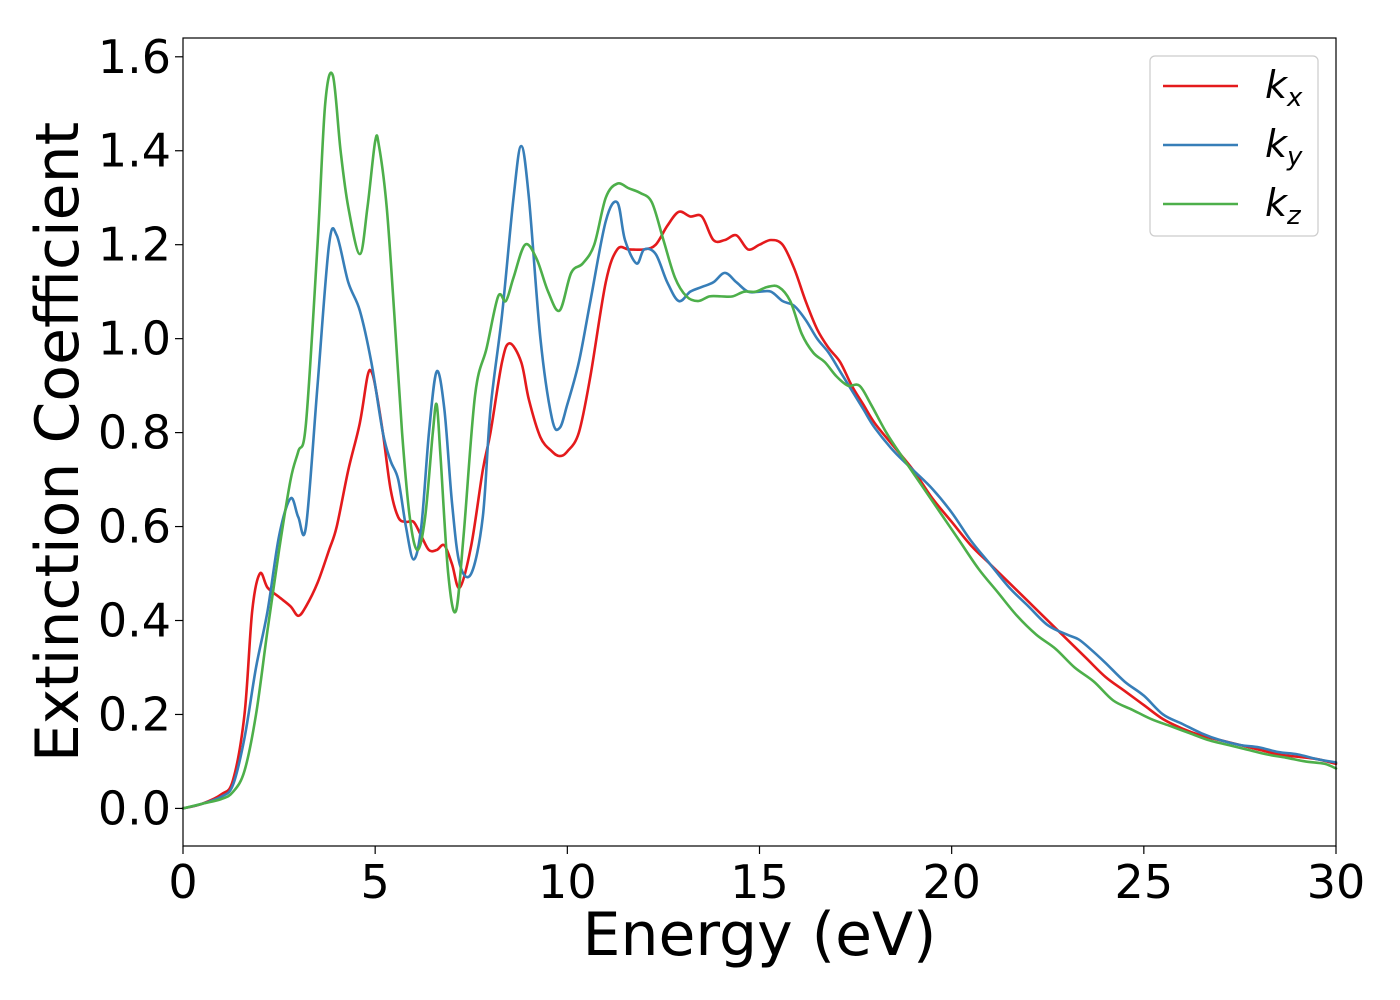  I want to click on y-tick-label: 1.4, so click(134, 151).